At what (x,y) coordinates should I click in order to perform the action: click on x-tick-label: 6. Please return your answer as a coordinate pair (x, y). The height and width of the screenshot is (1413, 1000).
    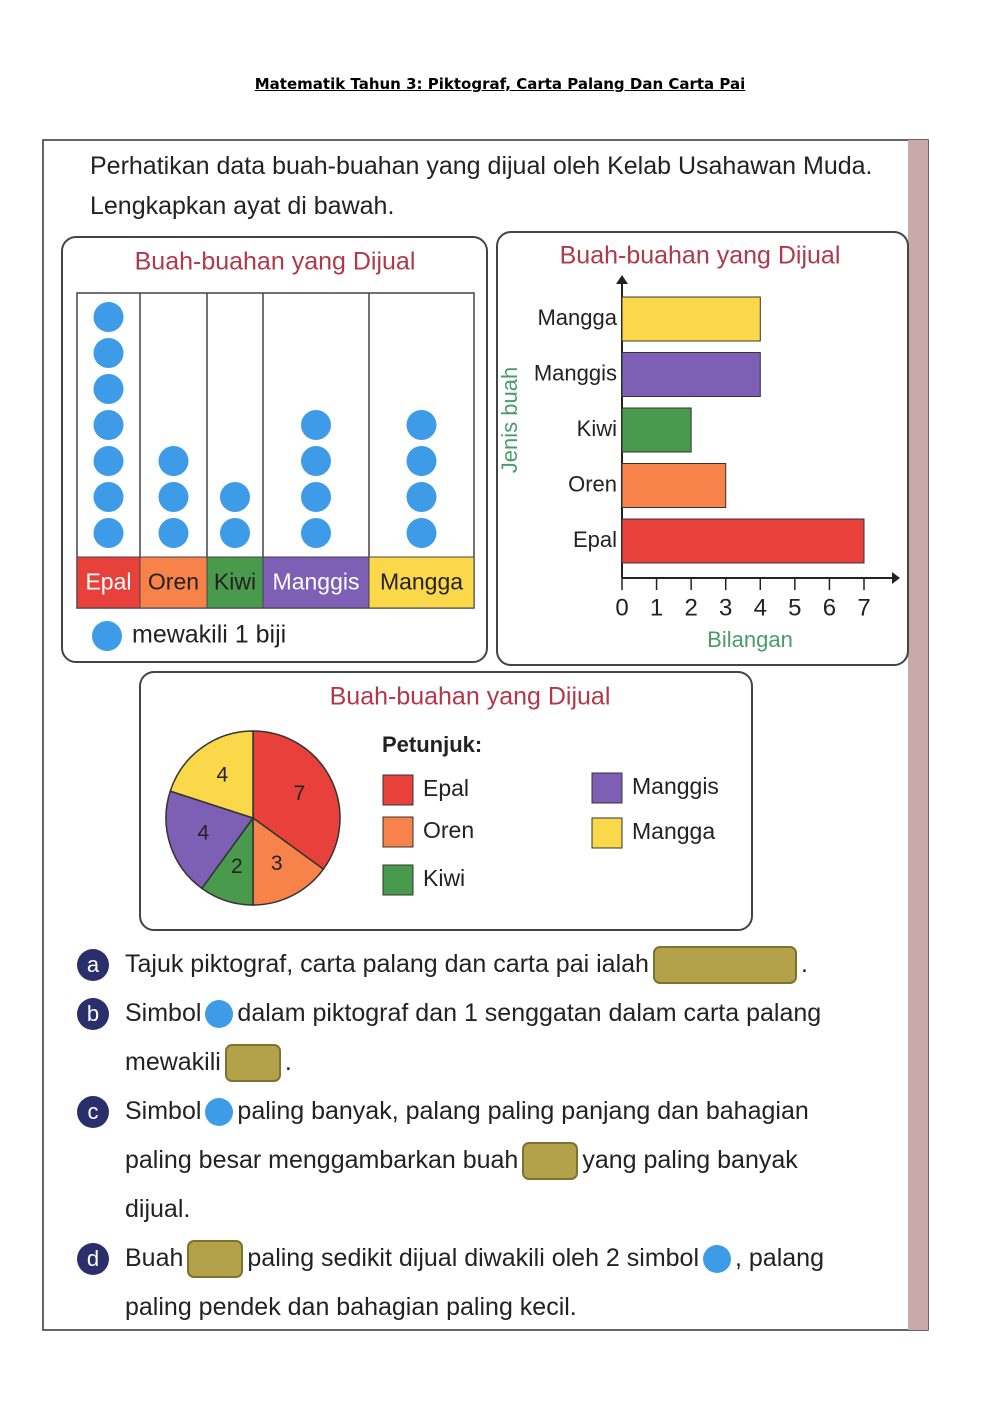
    Looking at the image, I should click on (829, 607).